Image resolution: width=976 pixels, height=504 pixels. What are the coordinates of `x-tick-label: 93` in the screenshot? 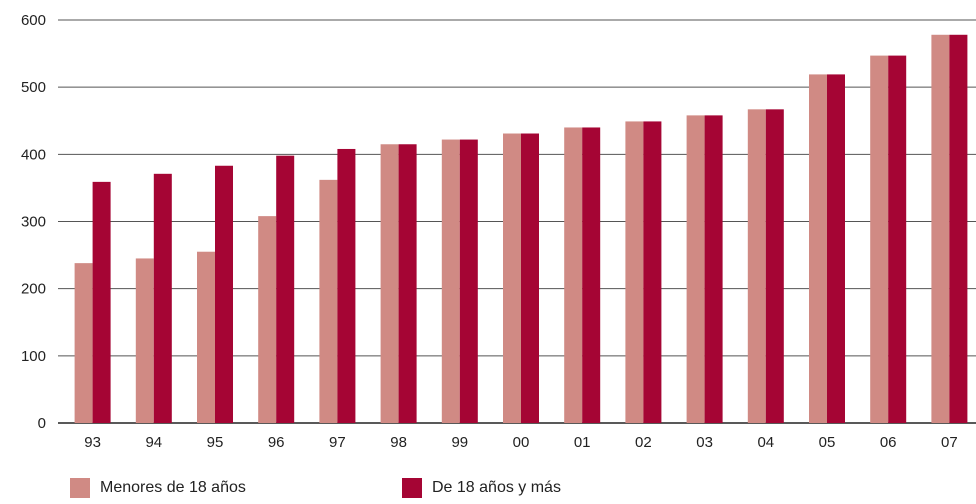 It's located at (92, 442).